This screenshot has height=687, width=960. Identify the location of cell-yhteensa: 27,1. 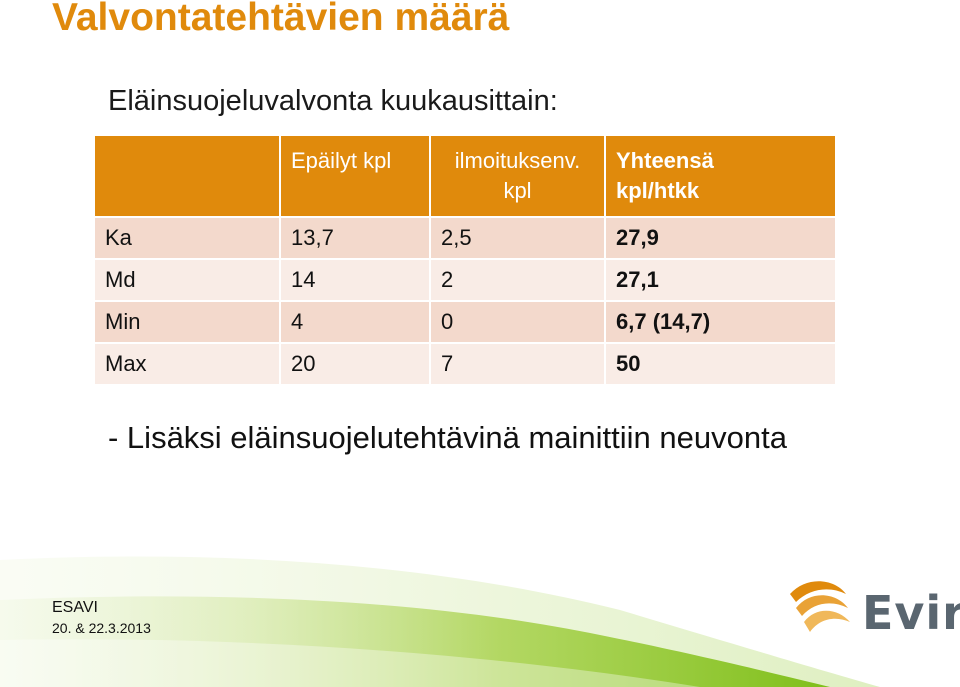
(721, 280).